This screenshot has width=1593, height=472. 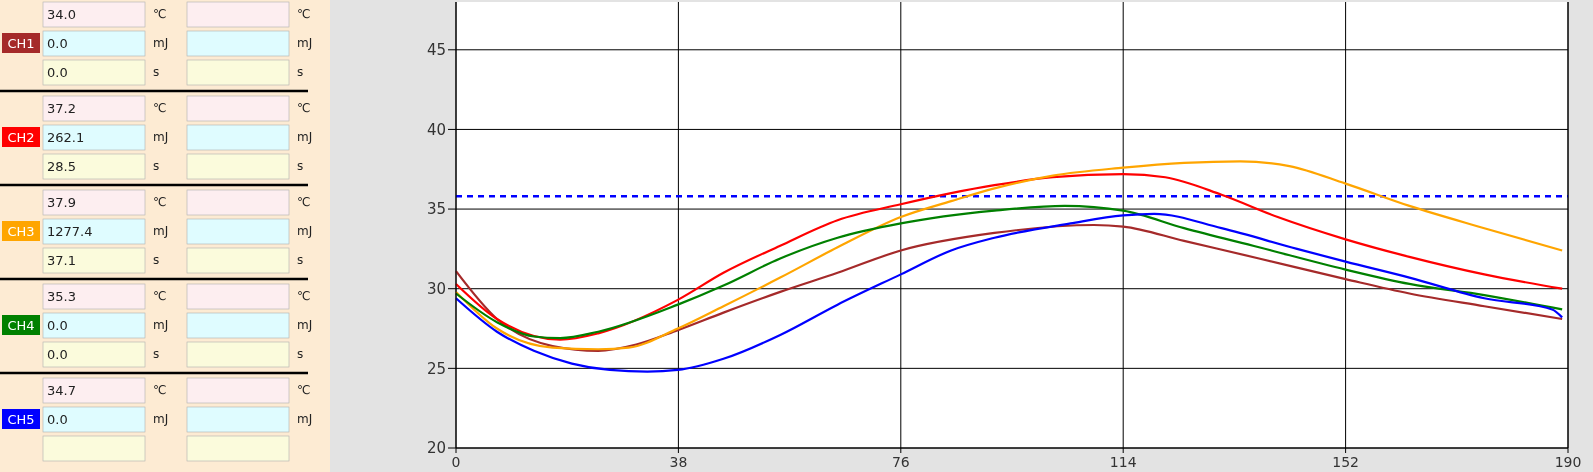 I want to click on y-tick-label: 35, so click(x=436, y=209).